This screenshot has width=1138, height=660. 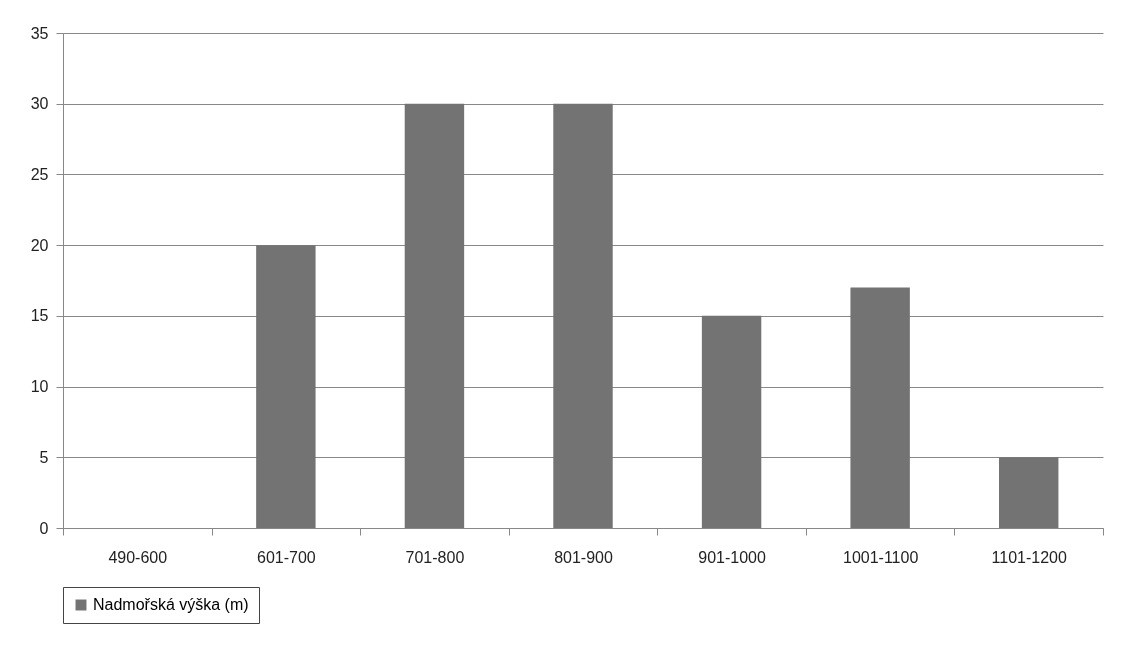 What do you see at coordinates (39, 245) in the screenshot?
I see `y-tick-label: 20` at bounding box center [39, 245].